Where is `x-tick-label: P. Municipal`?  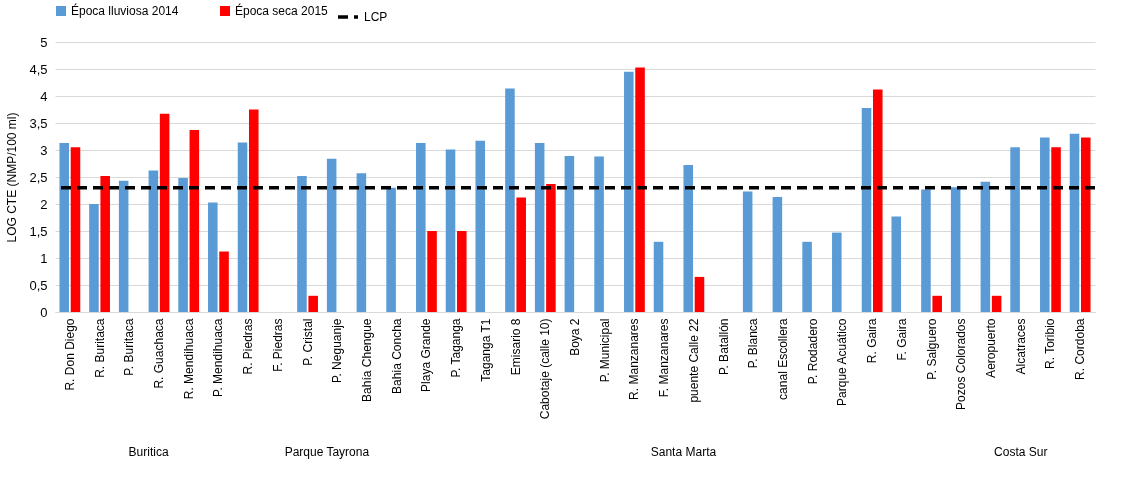 x-tick-label: P. Municipal is located at coordinates (604, 350).